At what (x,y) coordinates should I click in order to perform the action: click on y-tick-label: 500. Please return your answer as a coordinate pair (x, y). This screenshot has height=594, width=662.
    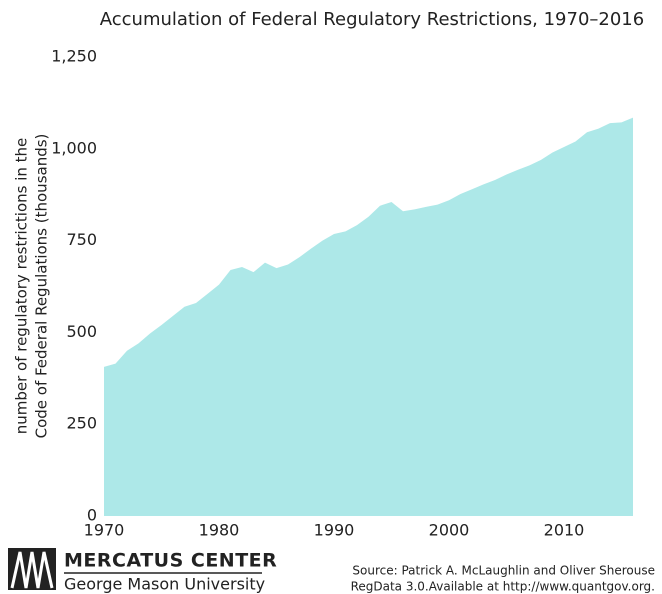
    Looking at the image, I should click on (81, 331).